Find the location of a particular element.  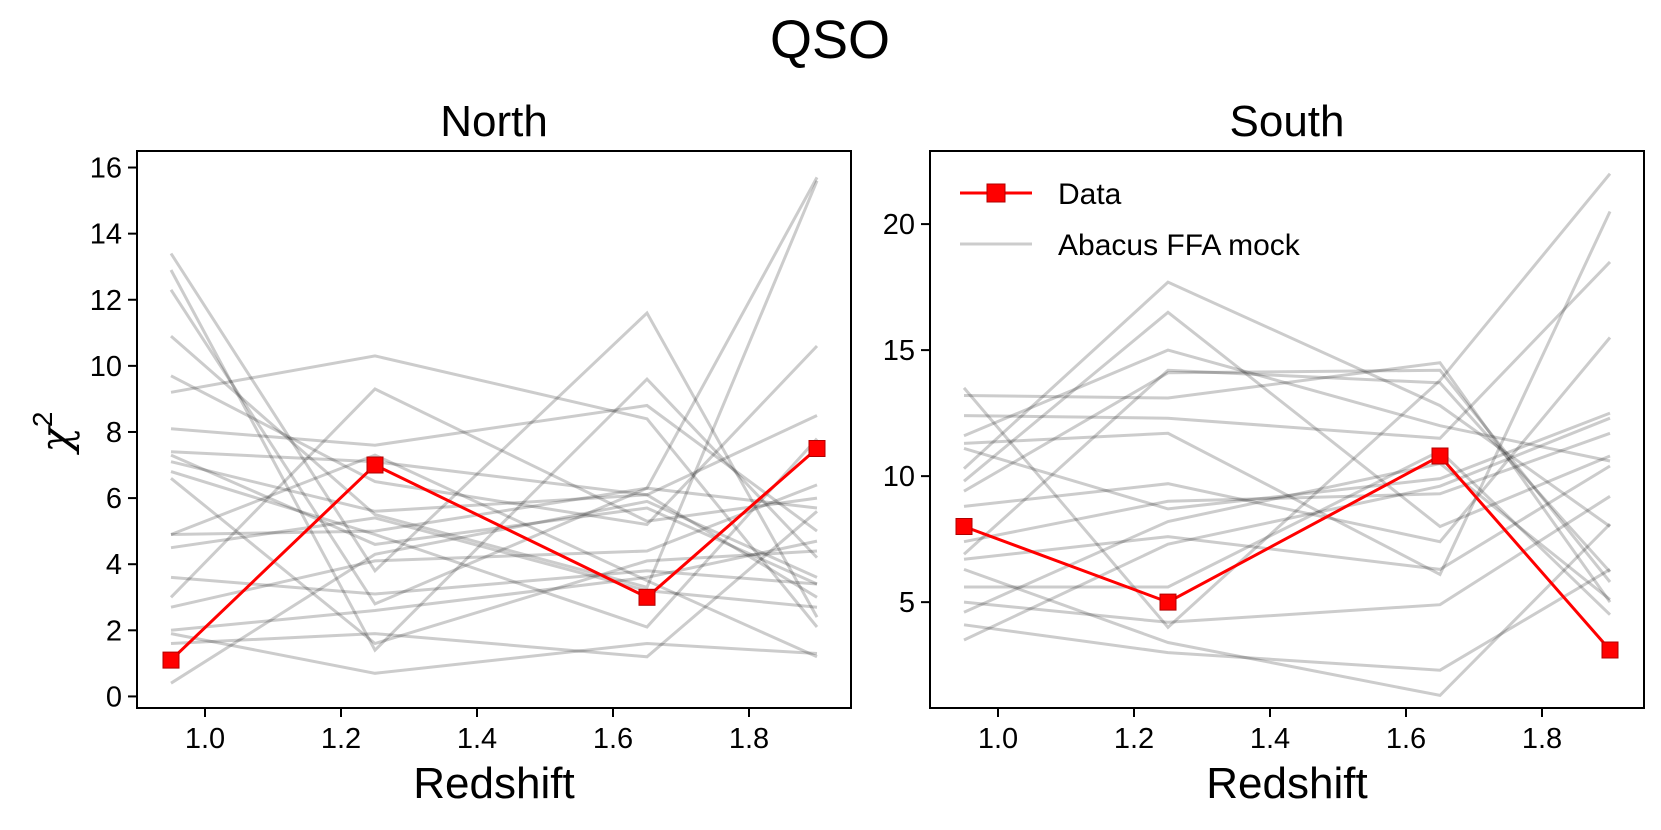

north-data-line is located at coordinates (493, 554).